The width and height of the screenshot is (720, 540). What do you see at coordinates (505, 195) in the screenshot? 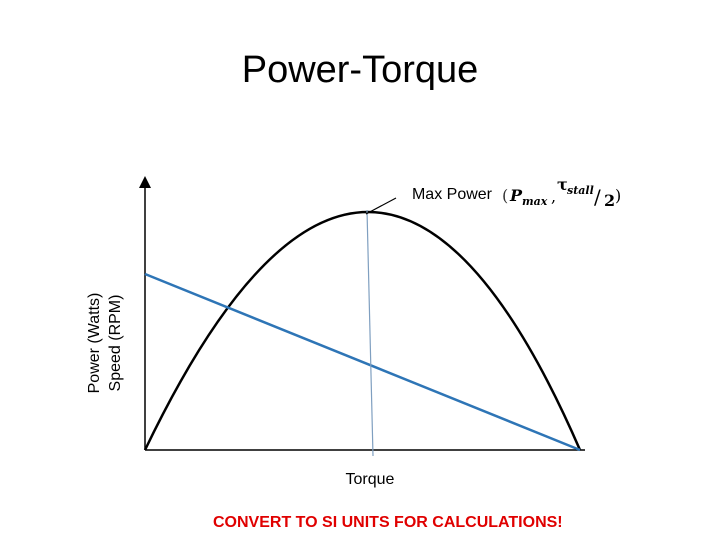
I see `formula-part: (` at bounding box center [505, 195].